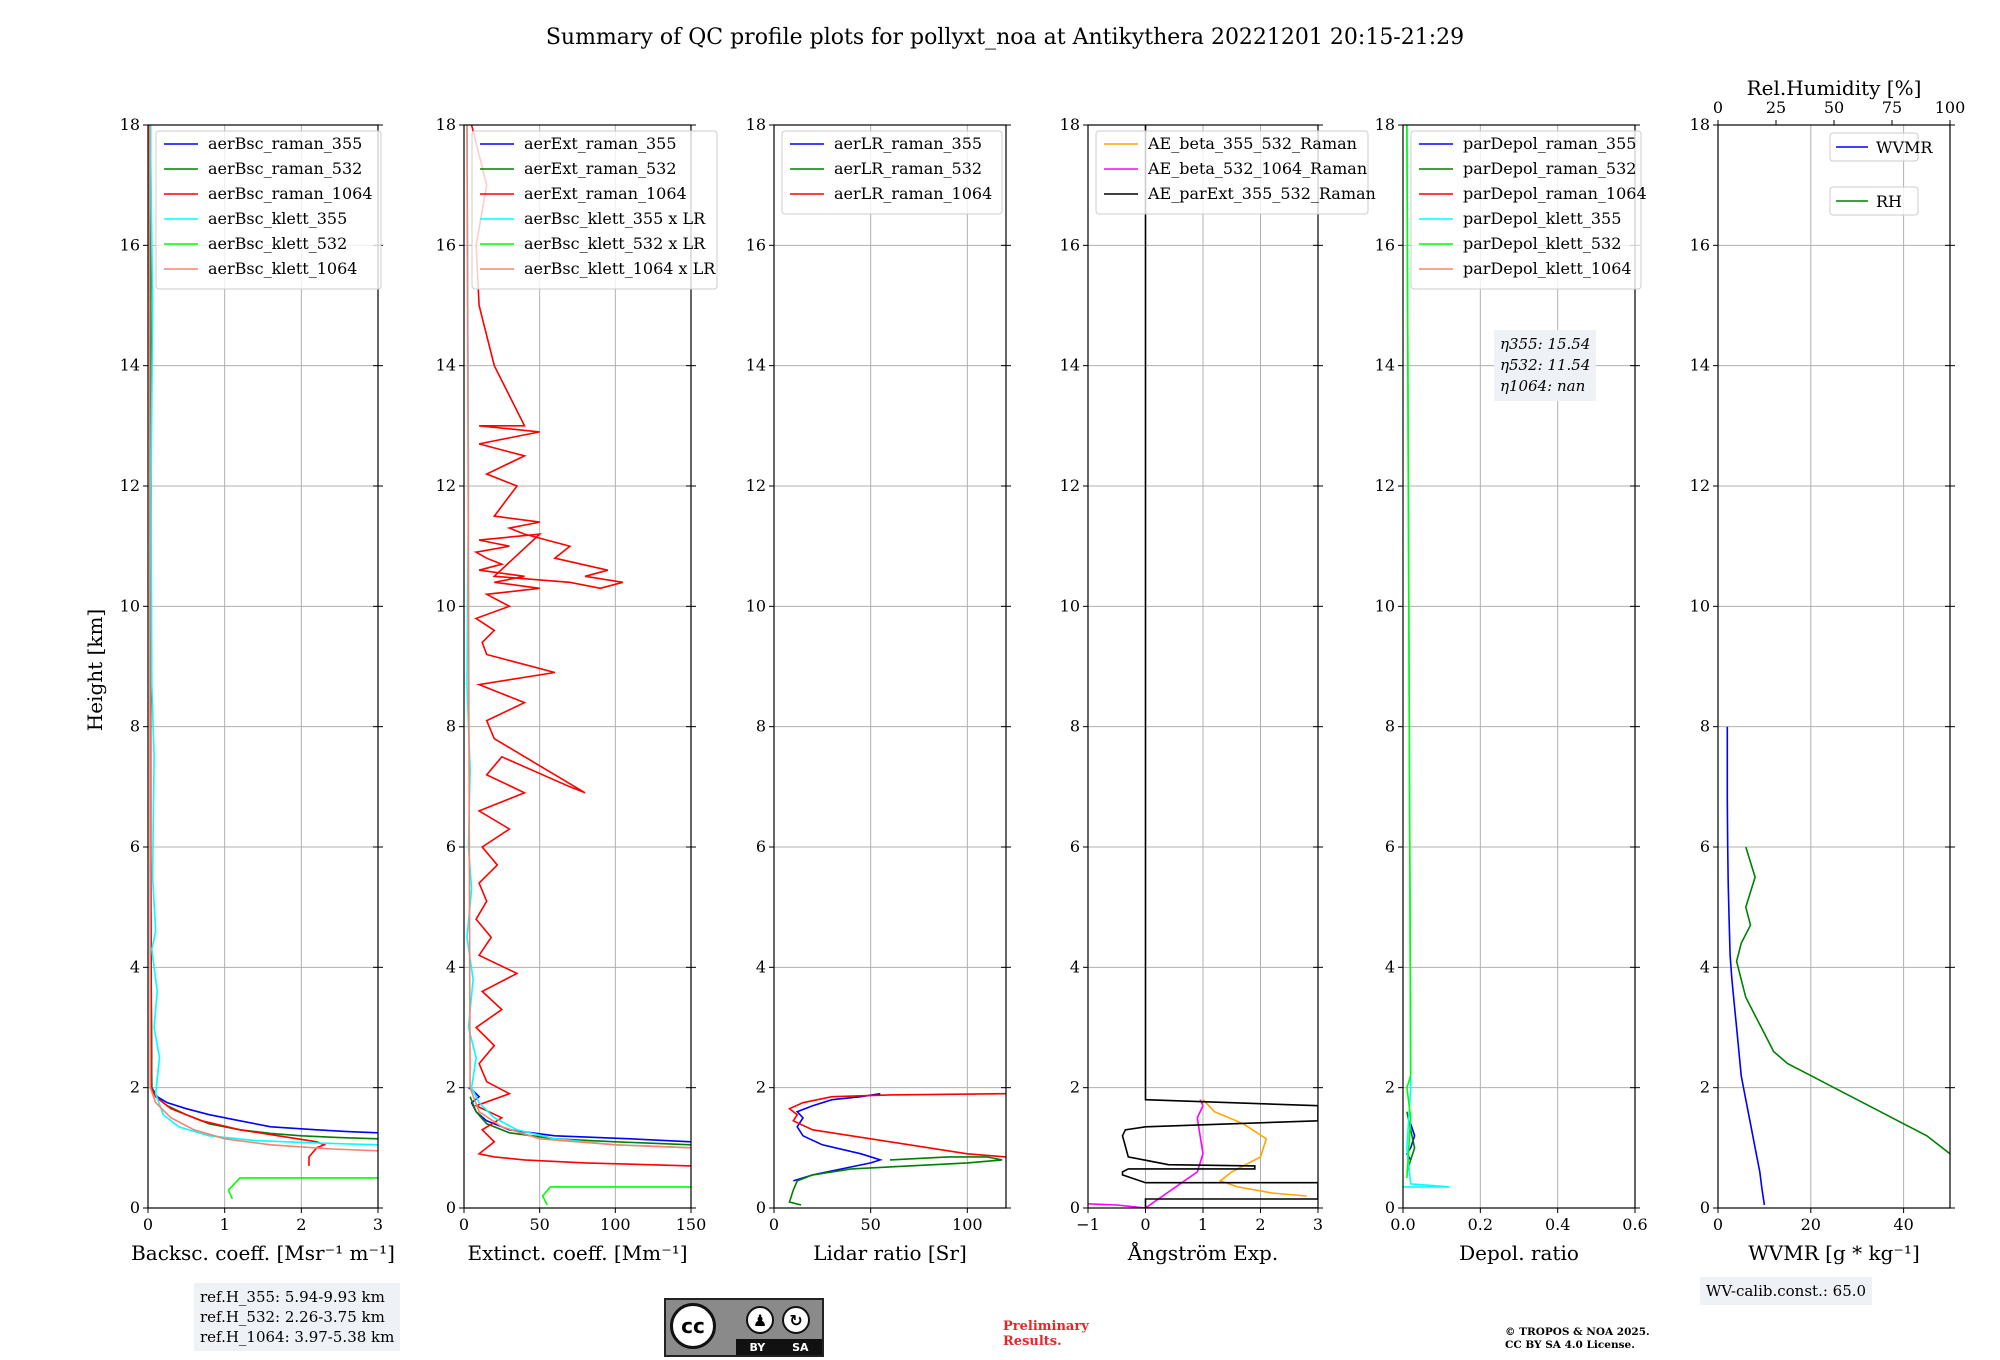 This screenshot has width=2000, height=1360. What do you see at coordinates (1219, 666) in the screenshot?
I see `series-AE_parExt_355_532_Raman` at bounding box center [1219, 666].